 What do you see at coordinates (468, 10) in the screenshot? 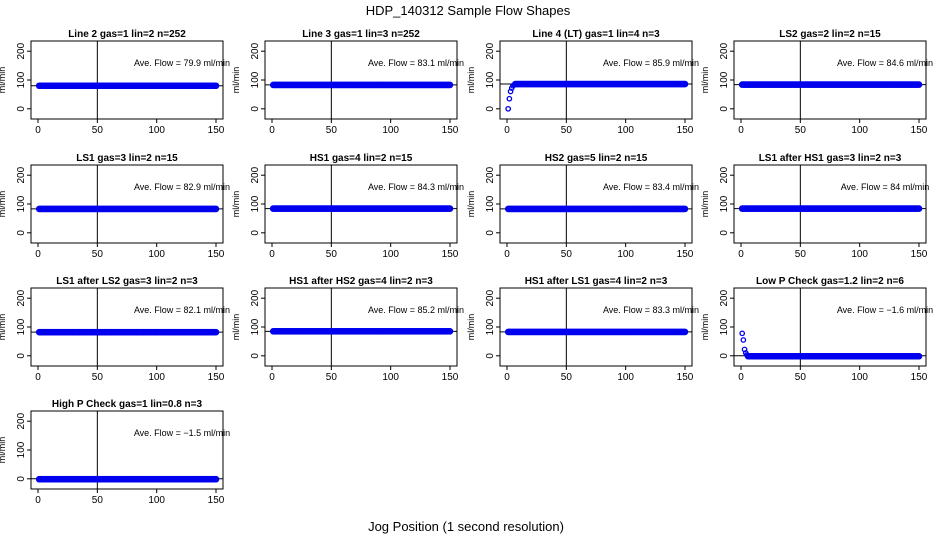
I see `figure-title: HDP_140312 Sample Flow Shapes` at bounding box center [468, 10].